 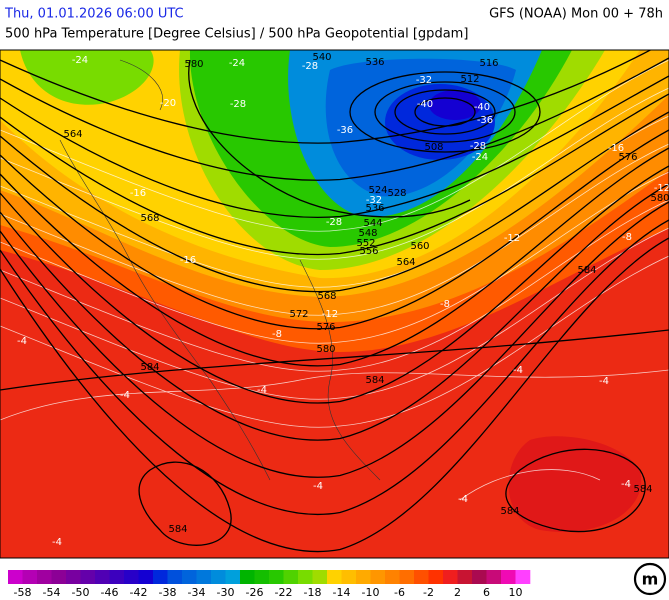 I want to click on colorbar-label: -22, so click(x=284, y=592).